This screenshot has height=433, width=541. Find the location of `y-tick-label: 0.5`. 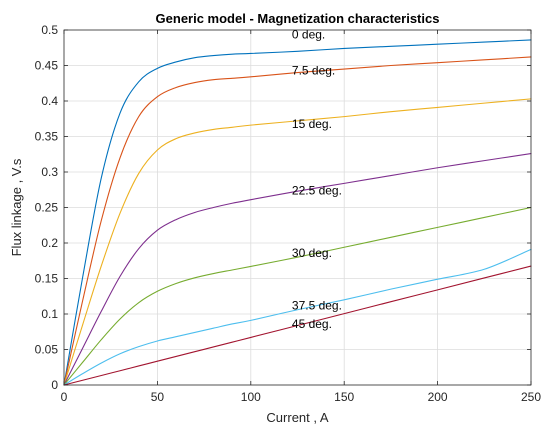

y-tick-label: 0.5 is located at coordinates (49, 30).